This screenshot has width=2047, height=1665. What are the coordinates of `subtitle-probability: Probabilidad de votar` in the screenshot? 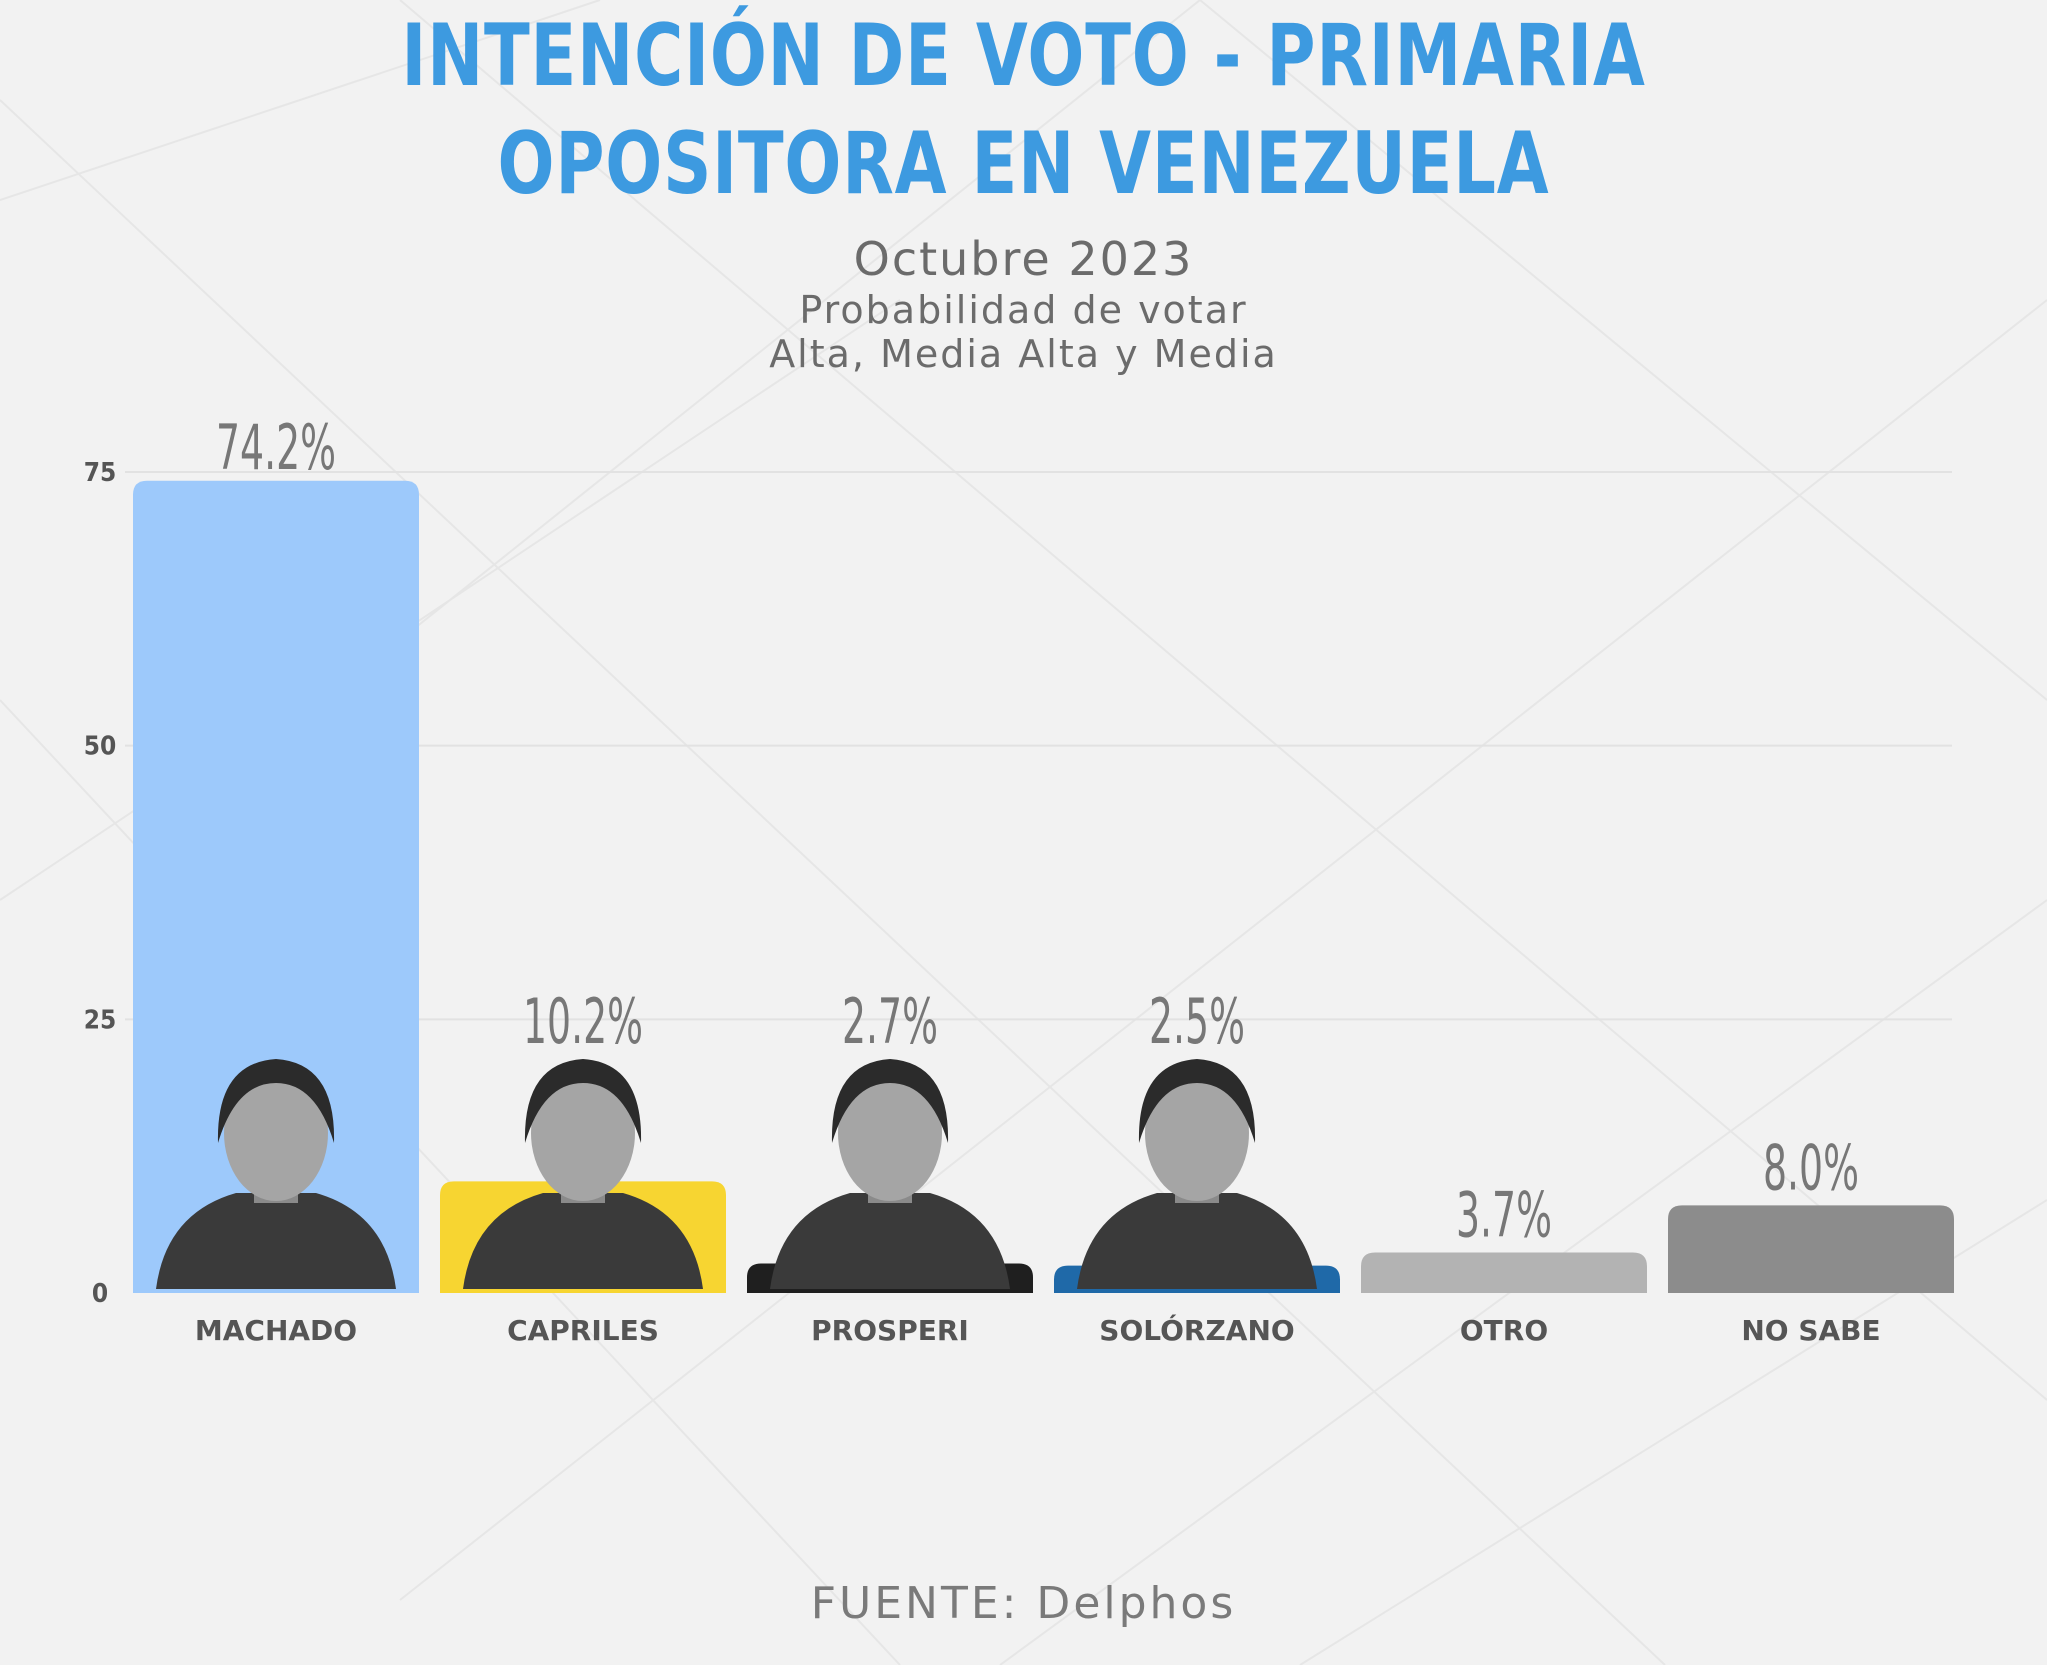 It's located at (1023, 310).